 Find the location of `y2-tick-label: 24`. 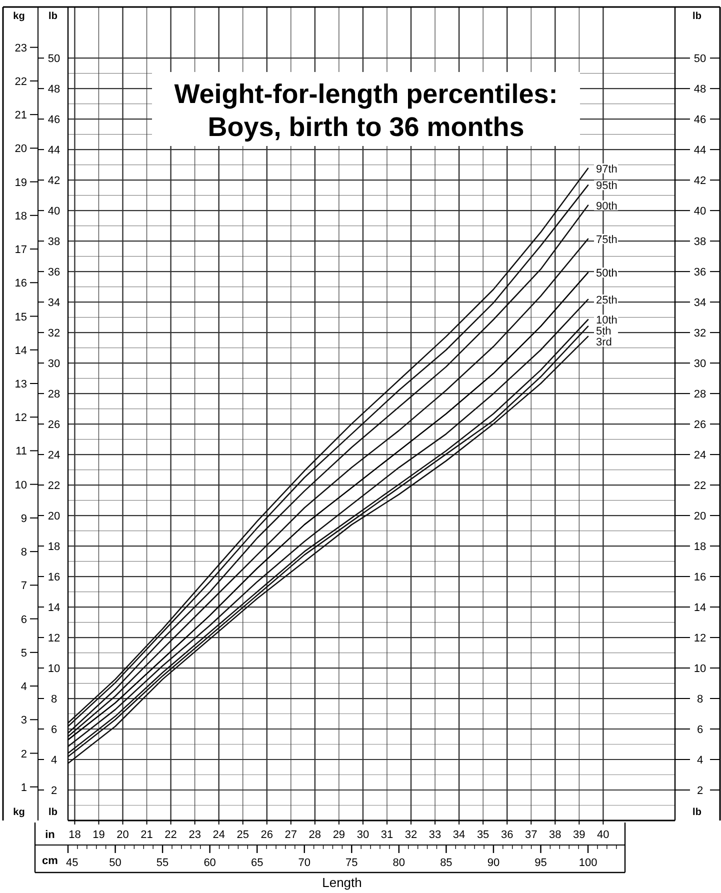

y2-tick-label: 24 is located at coordinates (54, 456).